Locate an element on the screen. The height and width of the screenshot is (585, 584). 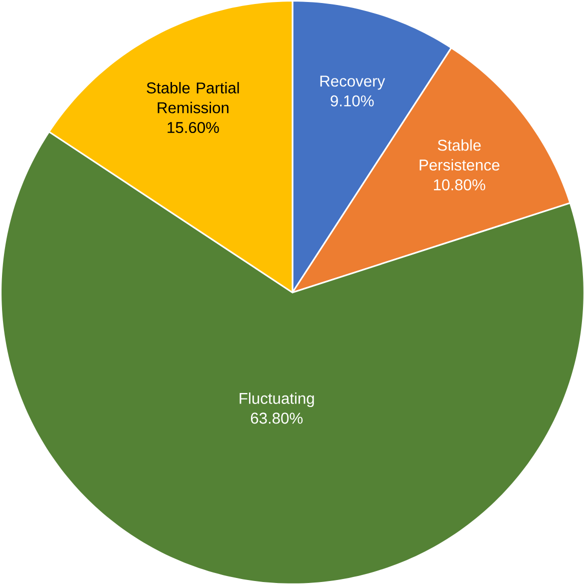
data-label: 15.60% is located at coordinates (193, 128).